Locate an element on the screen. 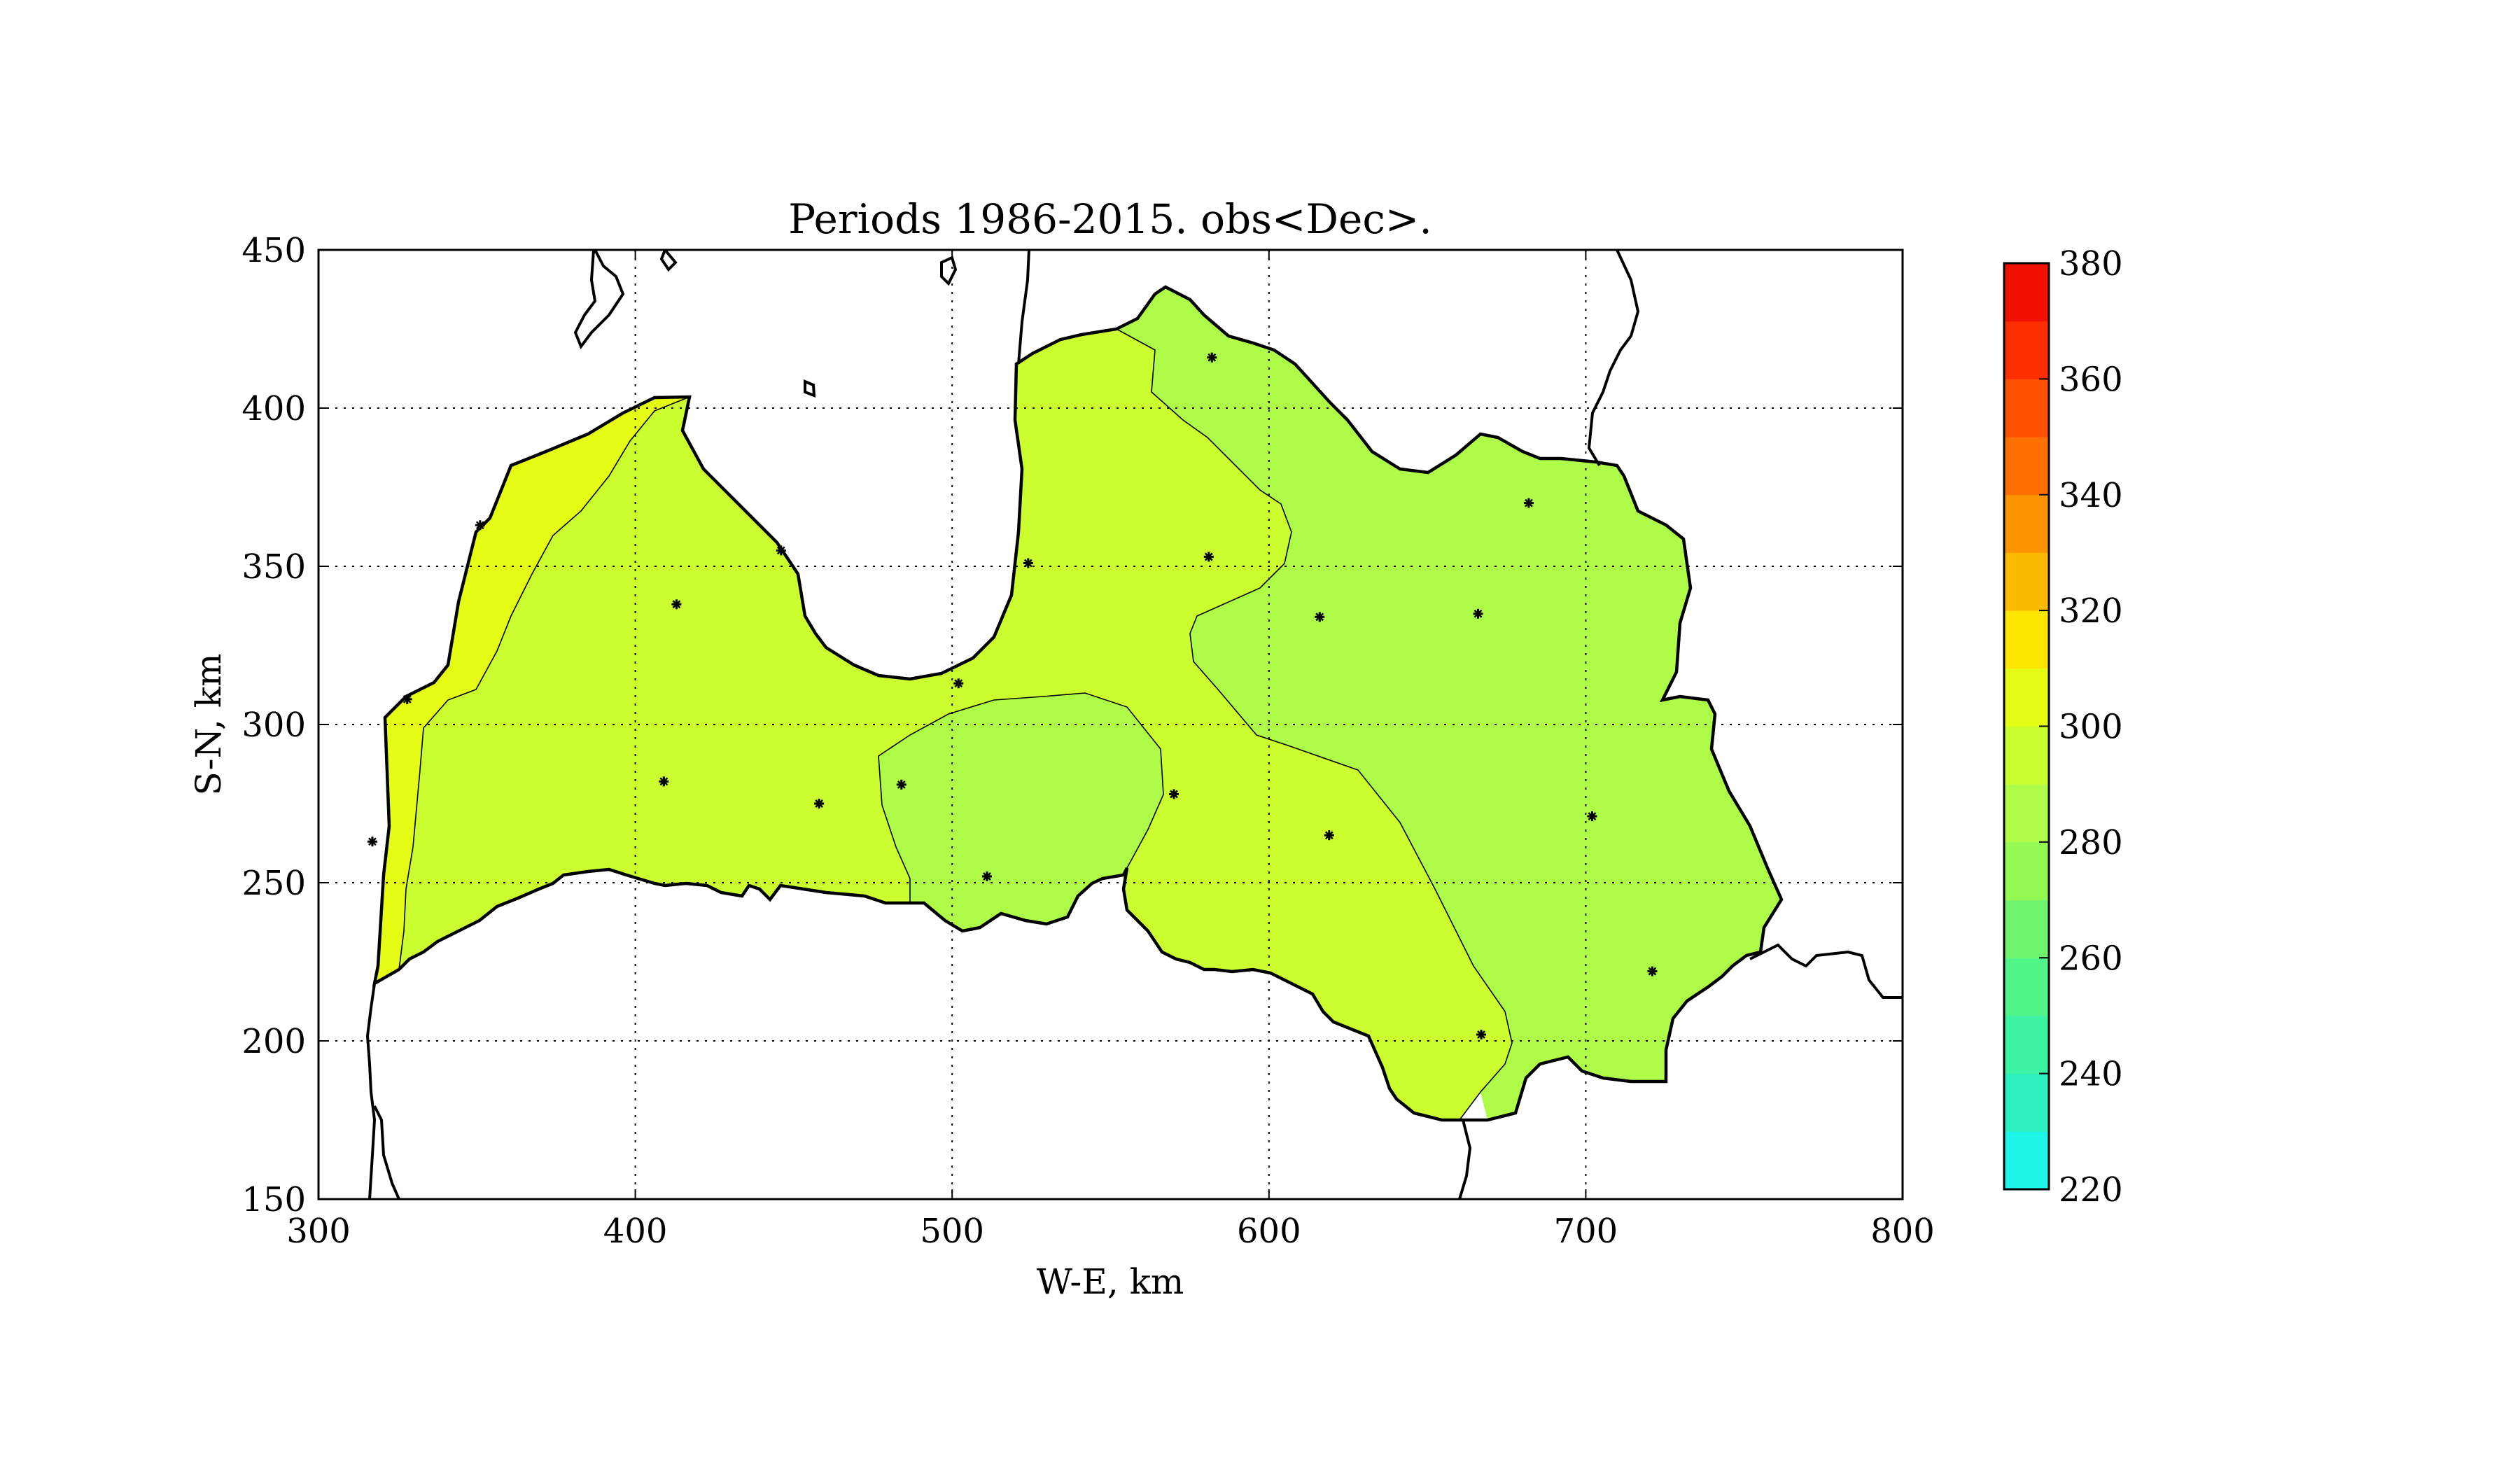  spit-southwest is located at coordinates (386, 1152).